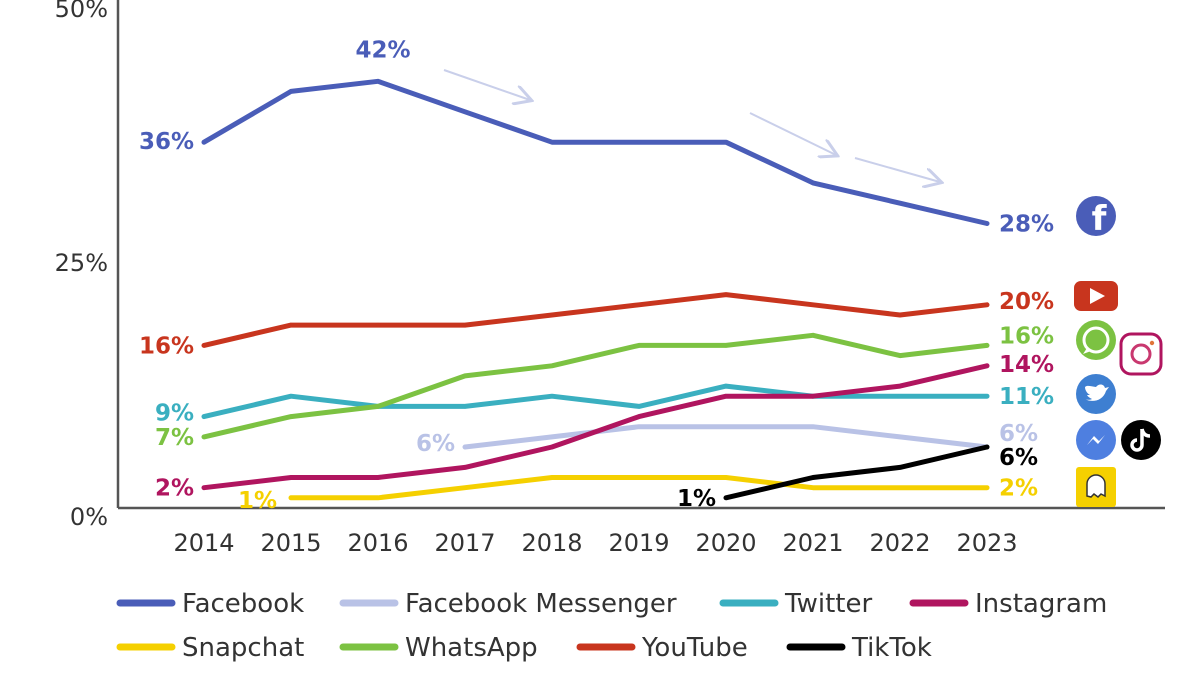 This screenshot has width=1200, height=675. I want to click on messenger-icon, so click(1096, 440).